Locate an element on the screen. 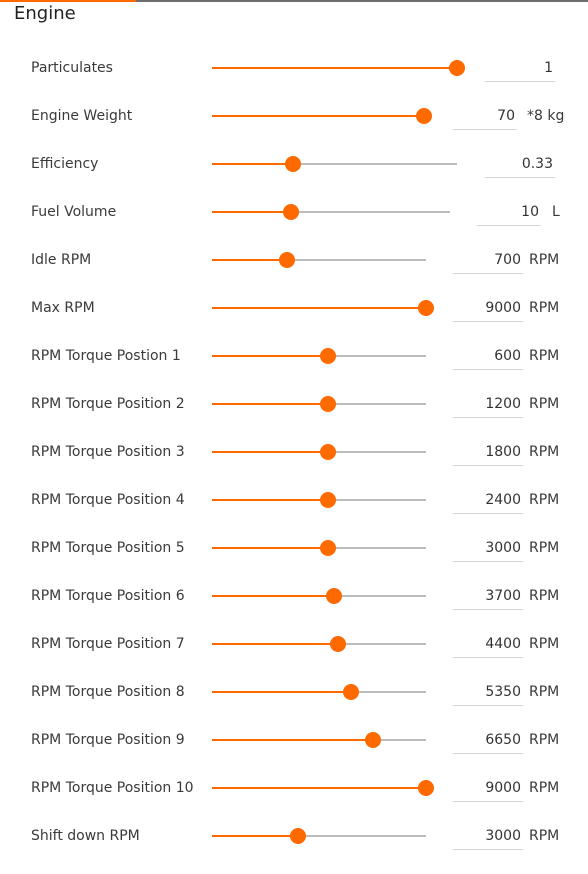  setting-row: RPM Torque Position 4 RPM is located at coordinates (294, 512).